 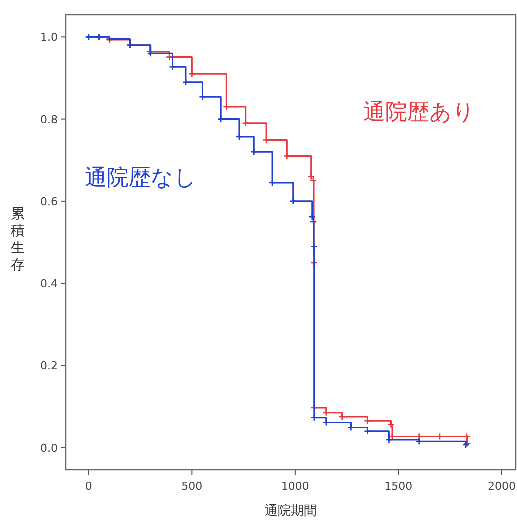 What do you see at coordinates (49, 201) in the screenshot?
I see `y-tick-label: 0.6` at bounding box center [49, 201].